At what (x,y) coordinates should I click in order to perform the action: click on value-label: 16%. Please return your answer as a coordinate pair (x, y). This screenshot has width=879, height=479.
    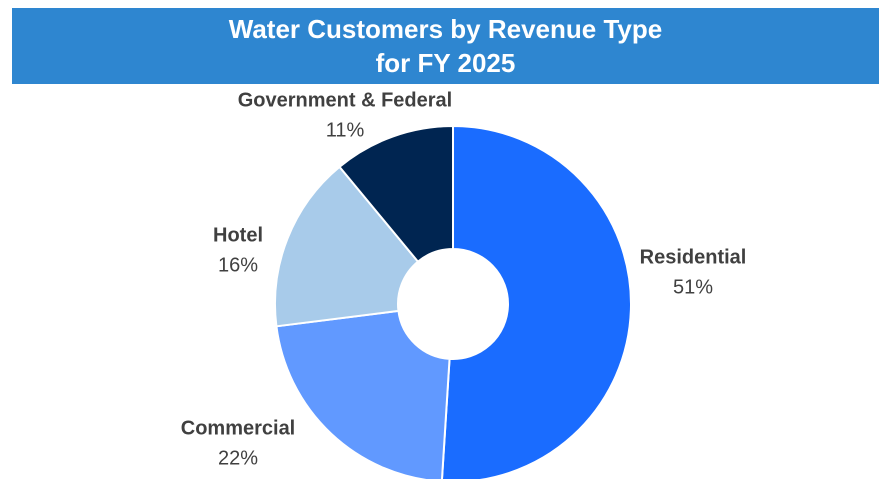
    Looking at the image, I should click on (238, 265).